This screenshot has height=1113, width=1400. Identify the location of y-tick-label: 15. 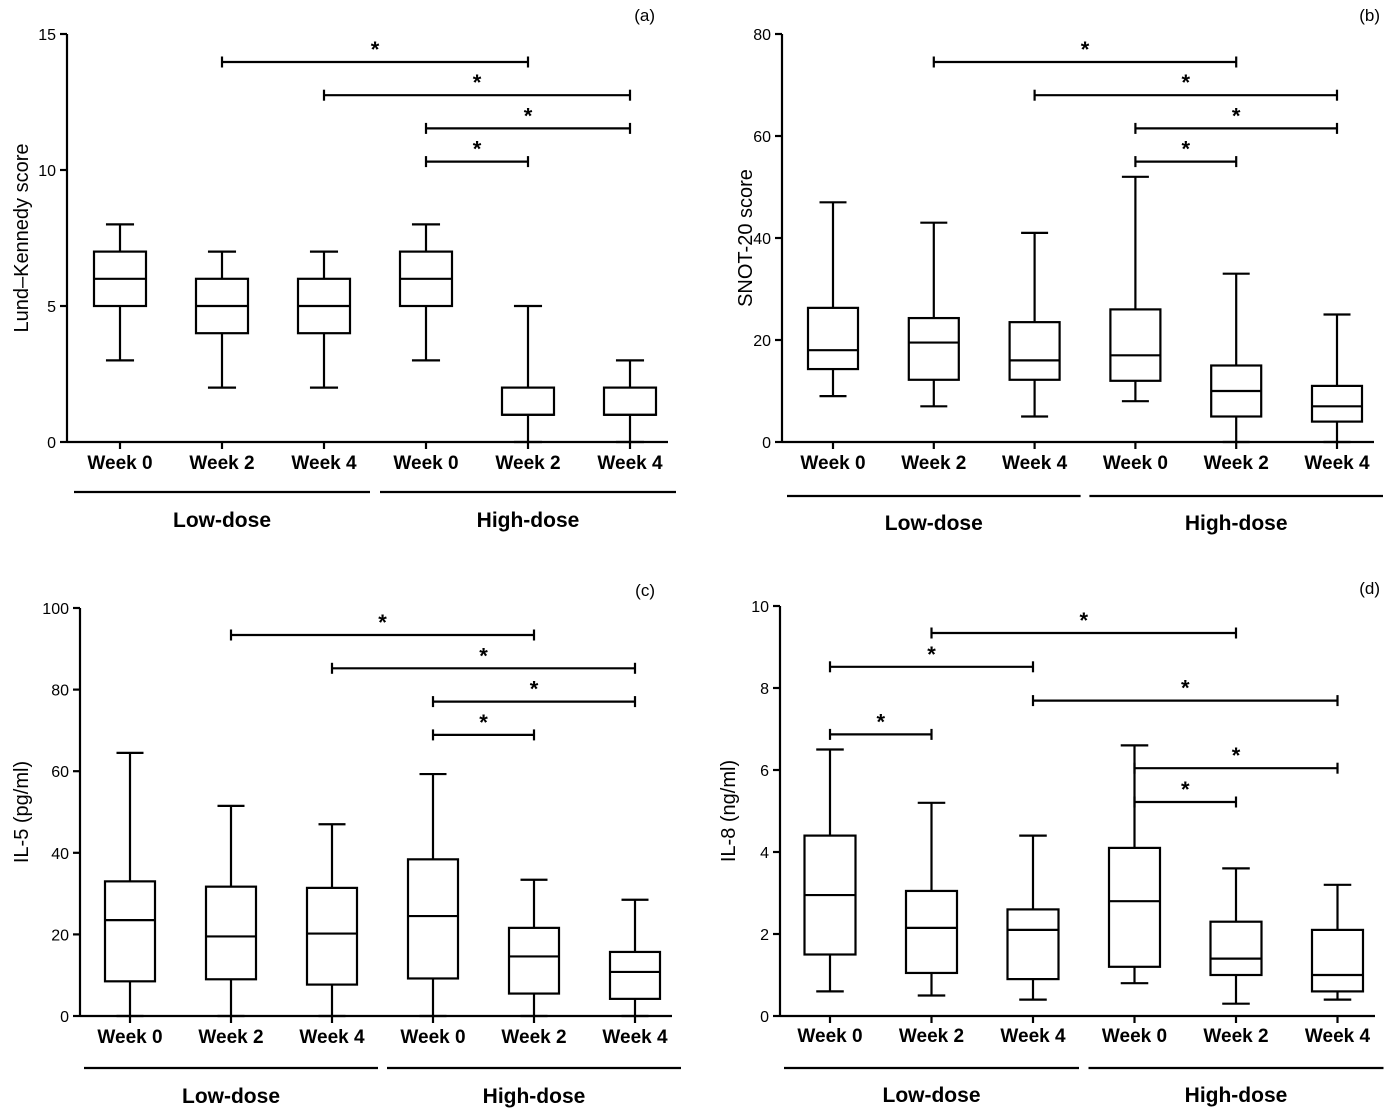
(47, 35).